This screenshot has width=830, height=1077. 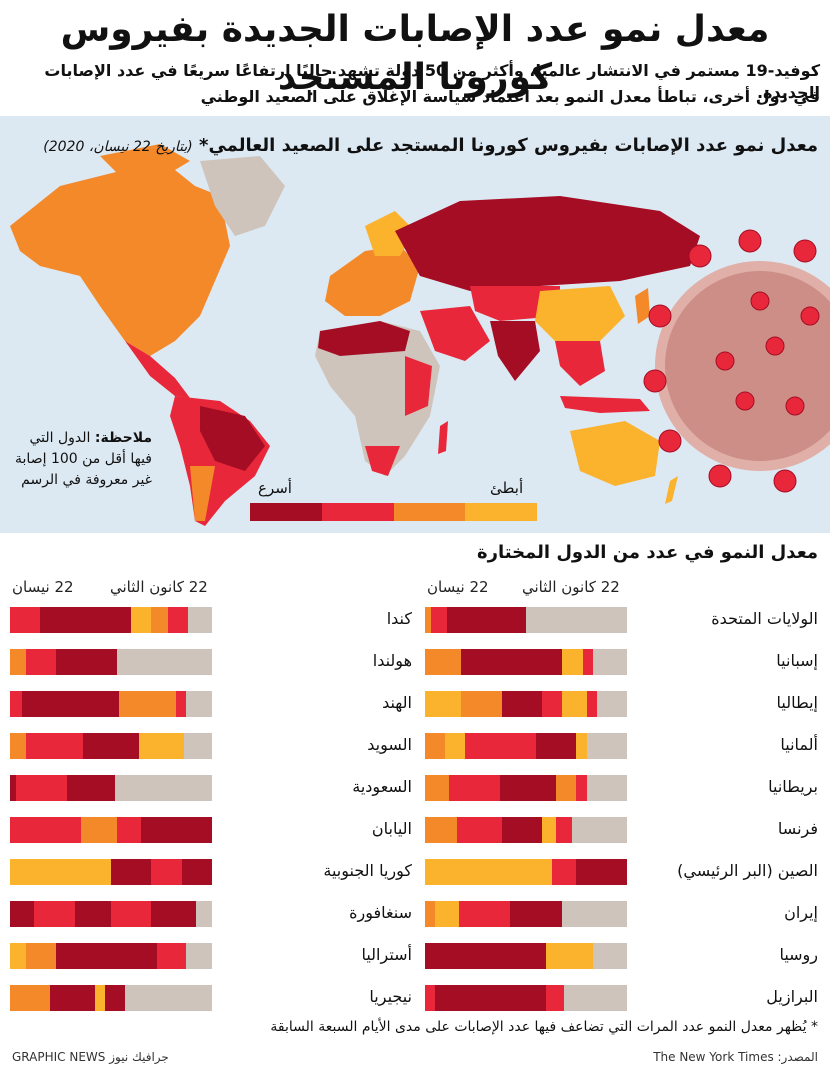 I want to click on country-label: نيجيريا, so click(x=390, y=996).